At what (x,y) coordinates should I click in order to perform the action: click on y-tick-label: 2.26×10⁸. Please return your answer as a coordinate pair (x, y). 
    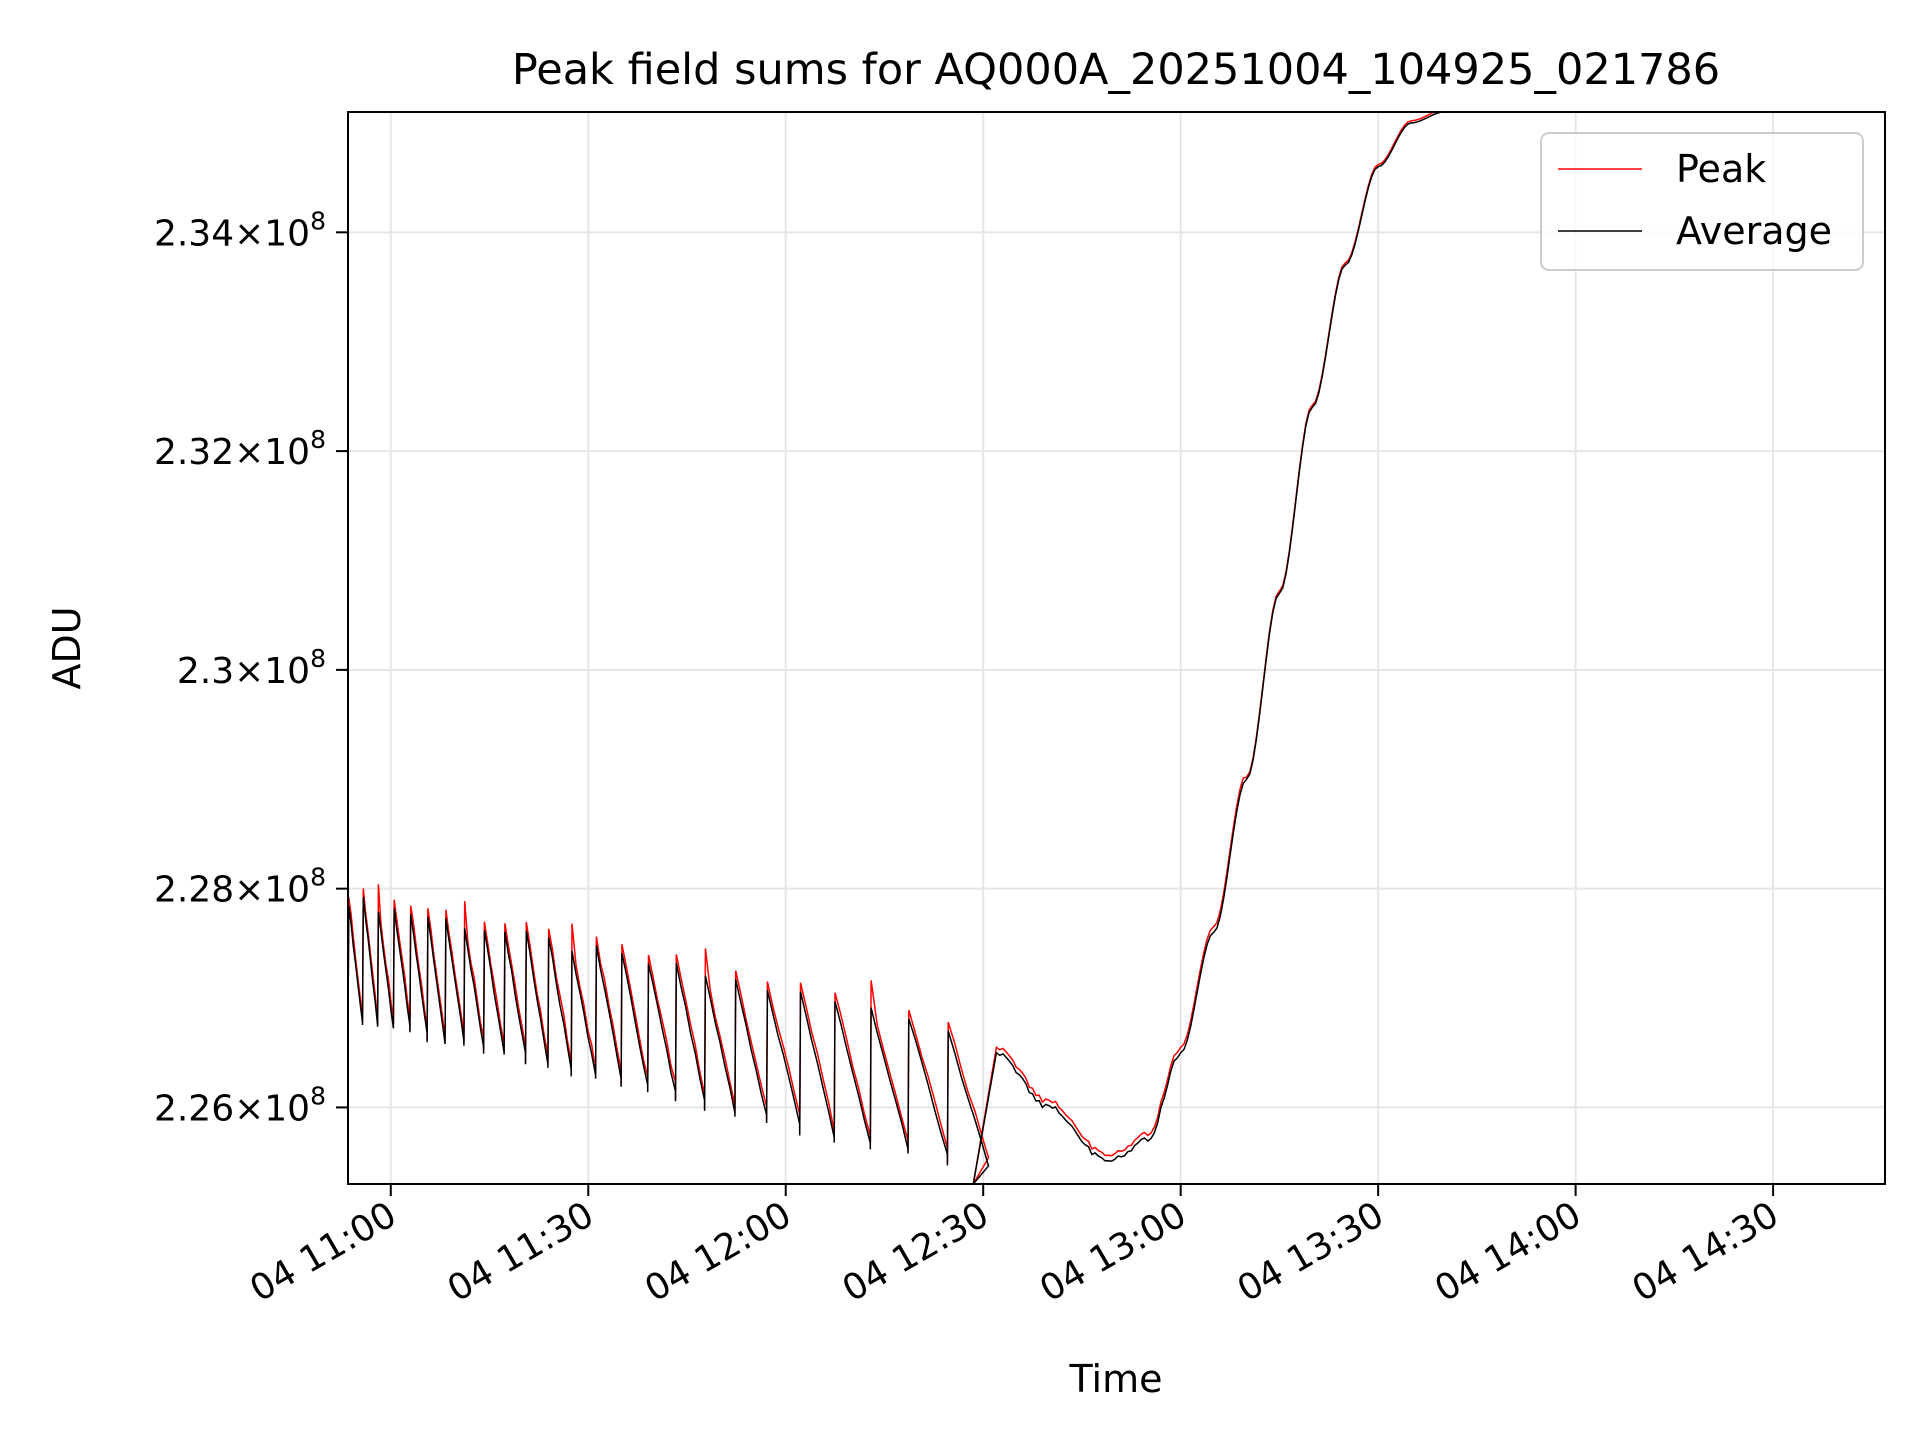
    Looking at the image, I should click on (240, 1105).